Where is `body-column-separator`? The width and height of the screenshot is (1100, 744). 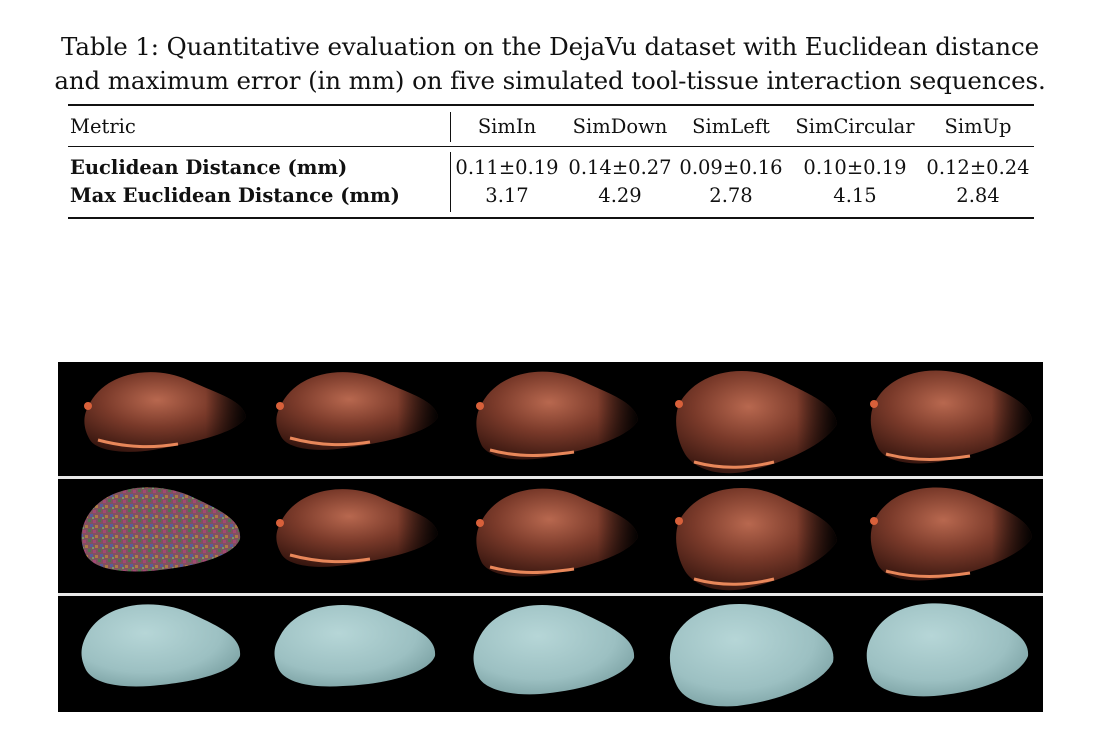 body-column-separator is located at coordinates (450, 182).